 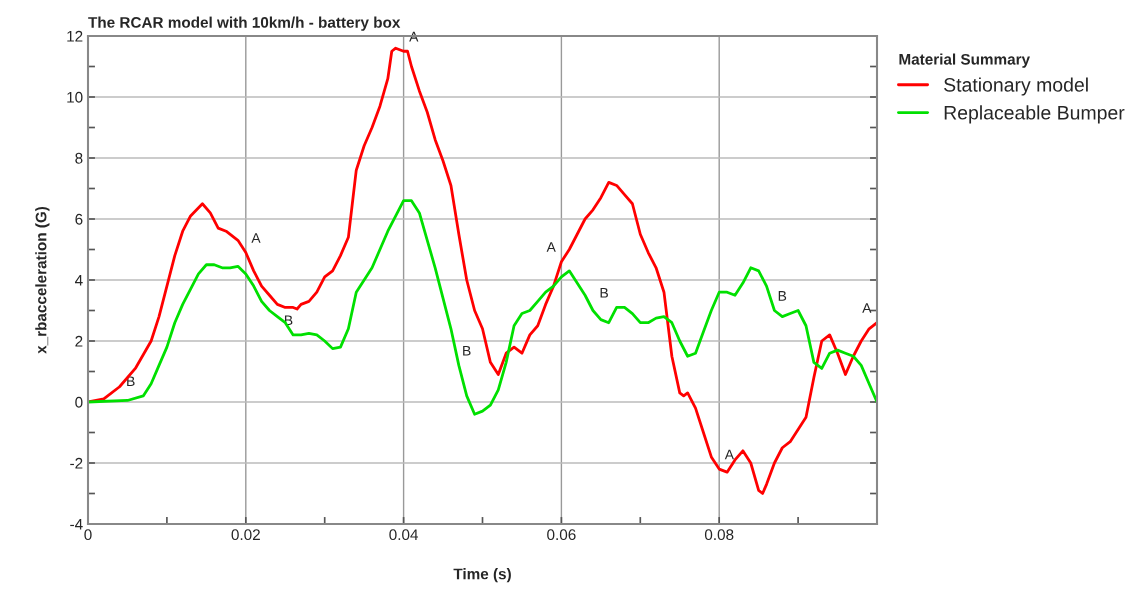 What do you see at coordinates (75, 36) in the screenshot?
I see `y-tick-label: 12` at bounding box center [75, 36].